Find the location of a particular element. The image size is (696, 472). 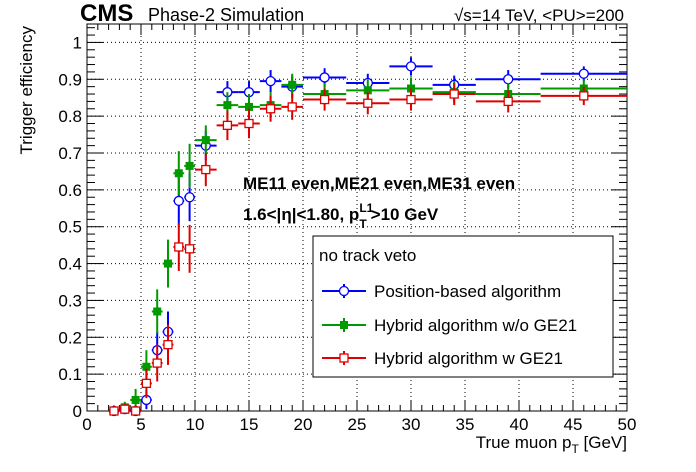

x-axis-label-sub: T is located at coordinates (575, 449).